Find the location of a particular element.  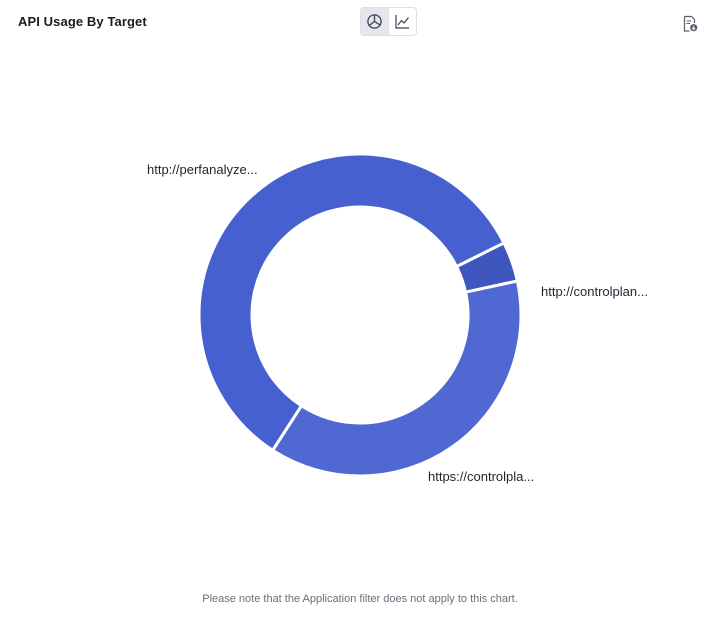

card-title: API Usage By Target is located at coordinates (82, 21).